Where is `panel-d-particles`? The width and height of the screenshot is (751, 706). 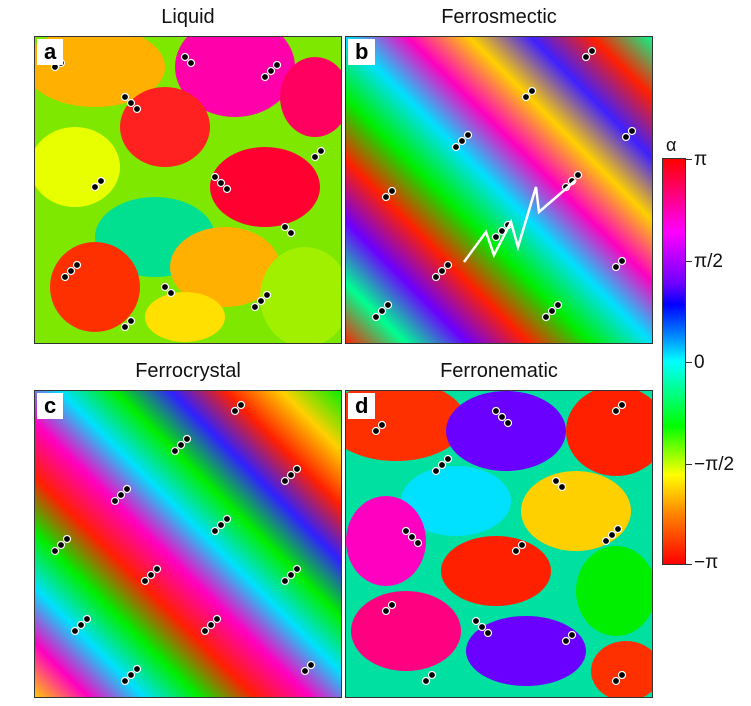 panel-d-particles is located at coordinates (499, 543).